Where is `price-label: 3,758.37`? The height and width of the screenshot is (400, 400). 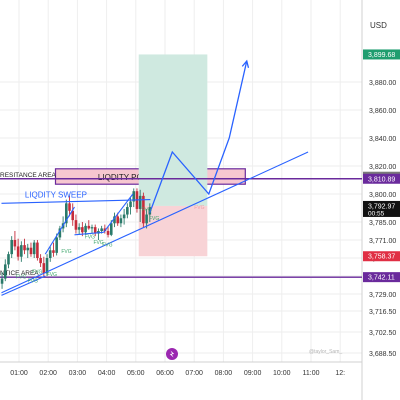
price-label: 3,758.37 is located at coordinates (381, 257).